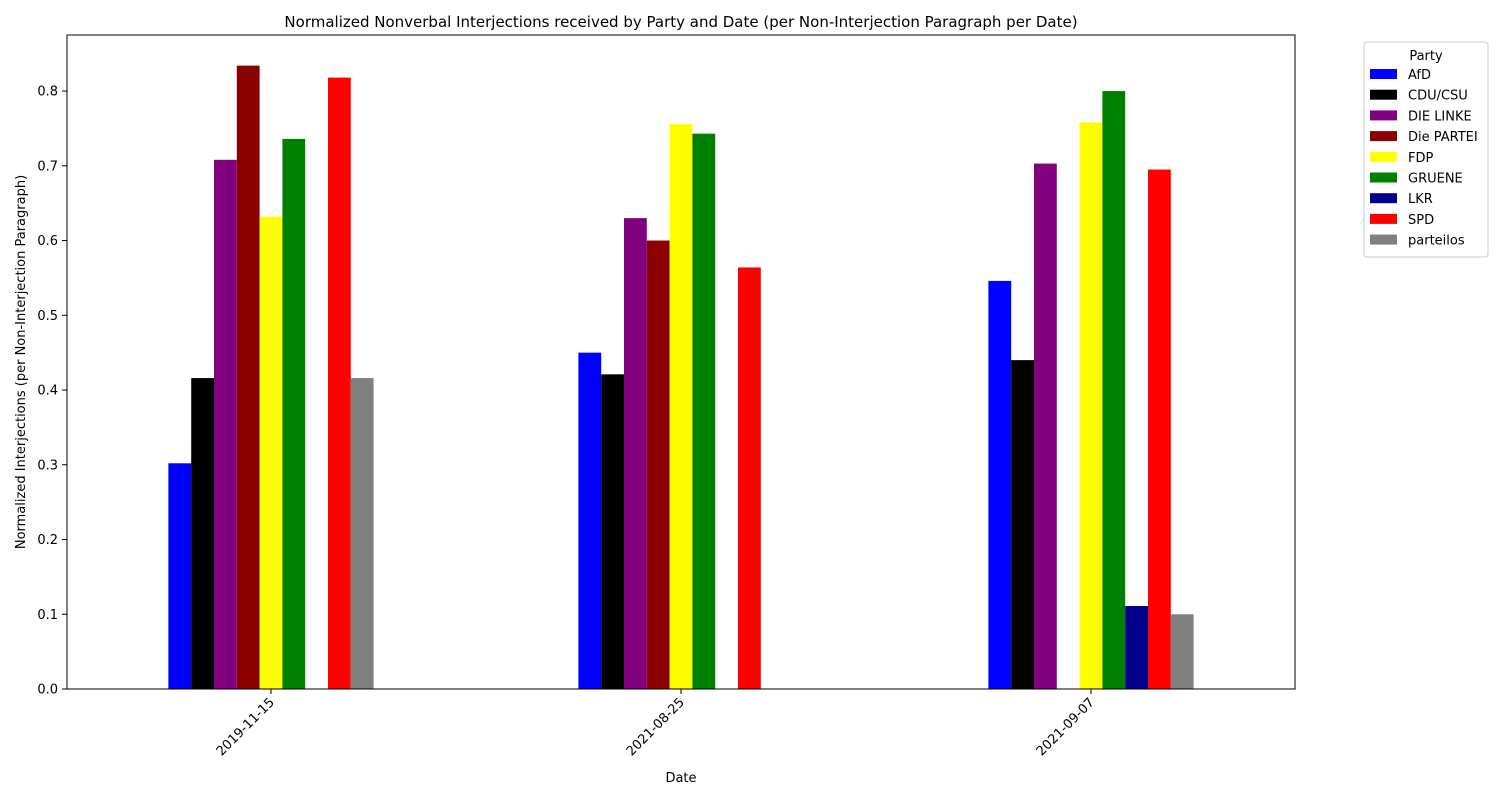 Image resolution: width=1500 pixels, height=800 pixels. Describe the element at coordinates (47, 540) in the screenshot. I see `y-tick-label: 0.2` at that location.